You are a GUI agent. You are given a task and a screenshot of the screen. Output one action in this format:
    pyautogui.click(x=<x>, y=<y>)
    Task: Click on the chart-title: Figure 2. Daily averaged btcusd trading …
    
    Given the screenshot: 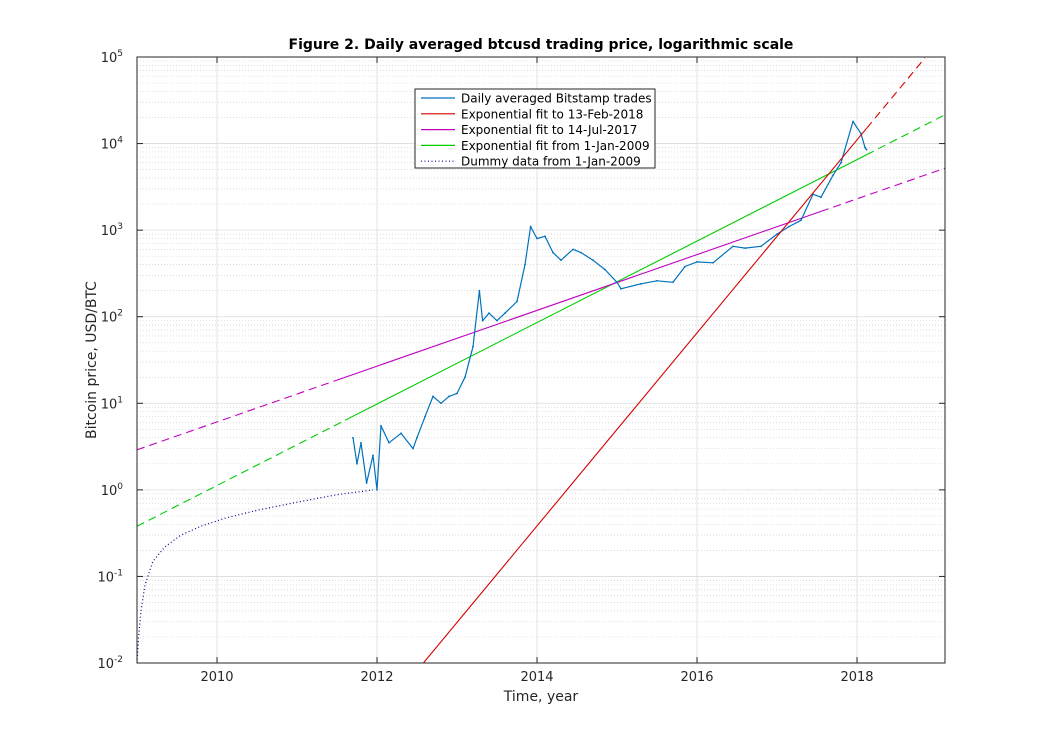 What is the action you would take?
    pyautogui.click(x=541, y=45)
    